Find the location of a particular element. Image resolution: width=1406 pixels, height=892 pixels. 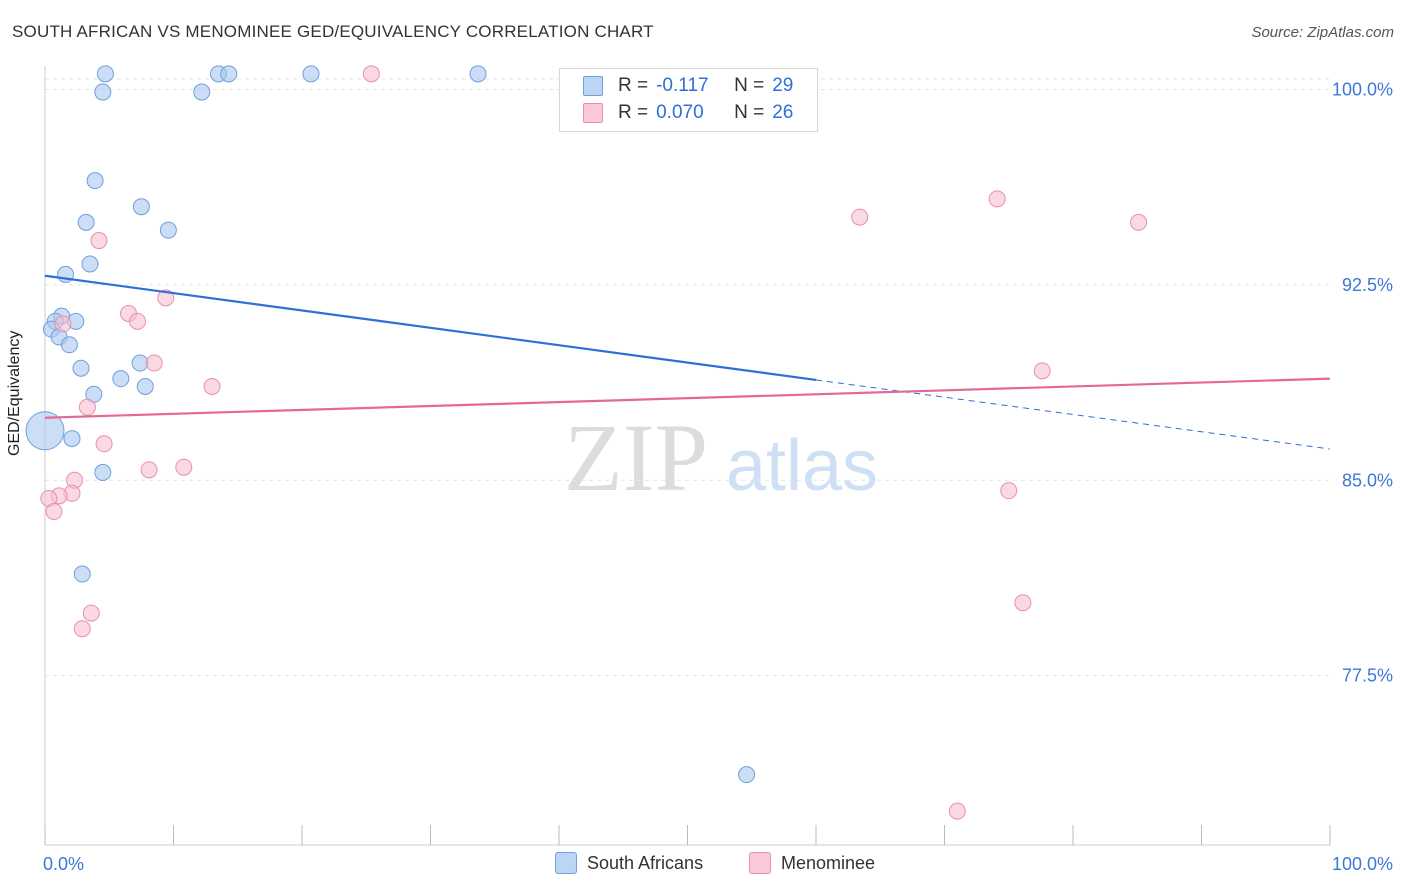

watermark: ZIP atlas is located at coordinates (721, 457).